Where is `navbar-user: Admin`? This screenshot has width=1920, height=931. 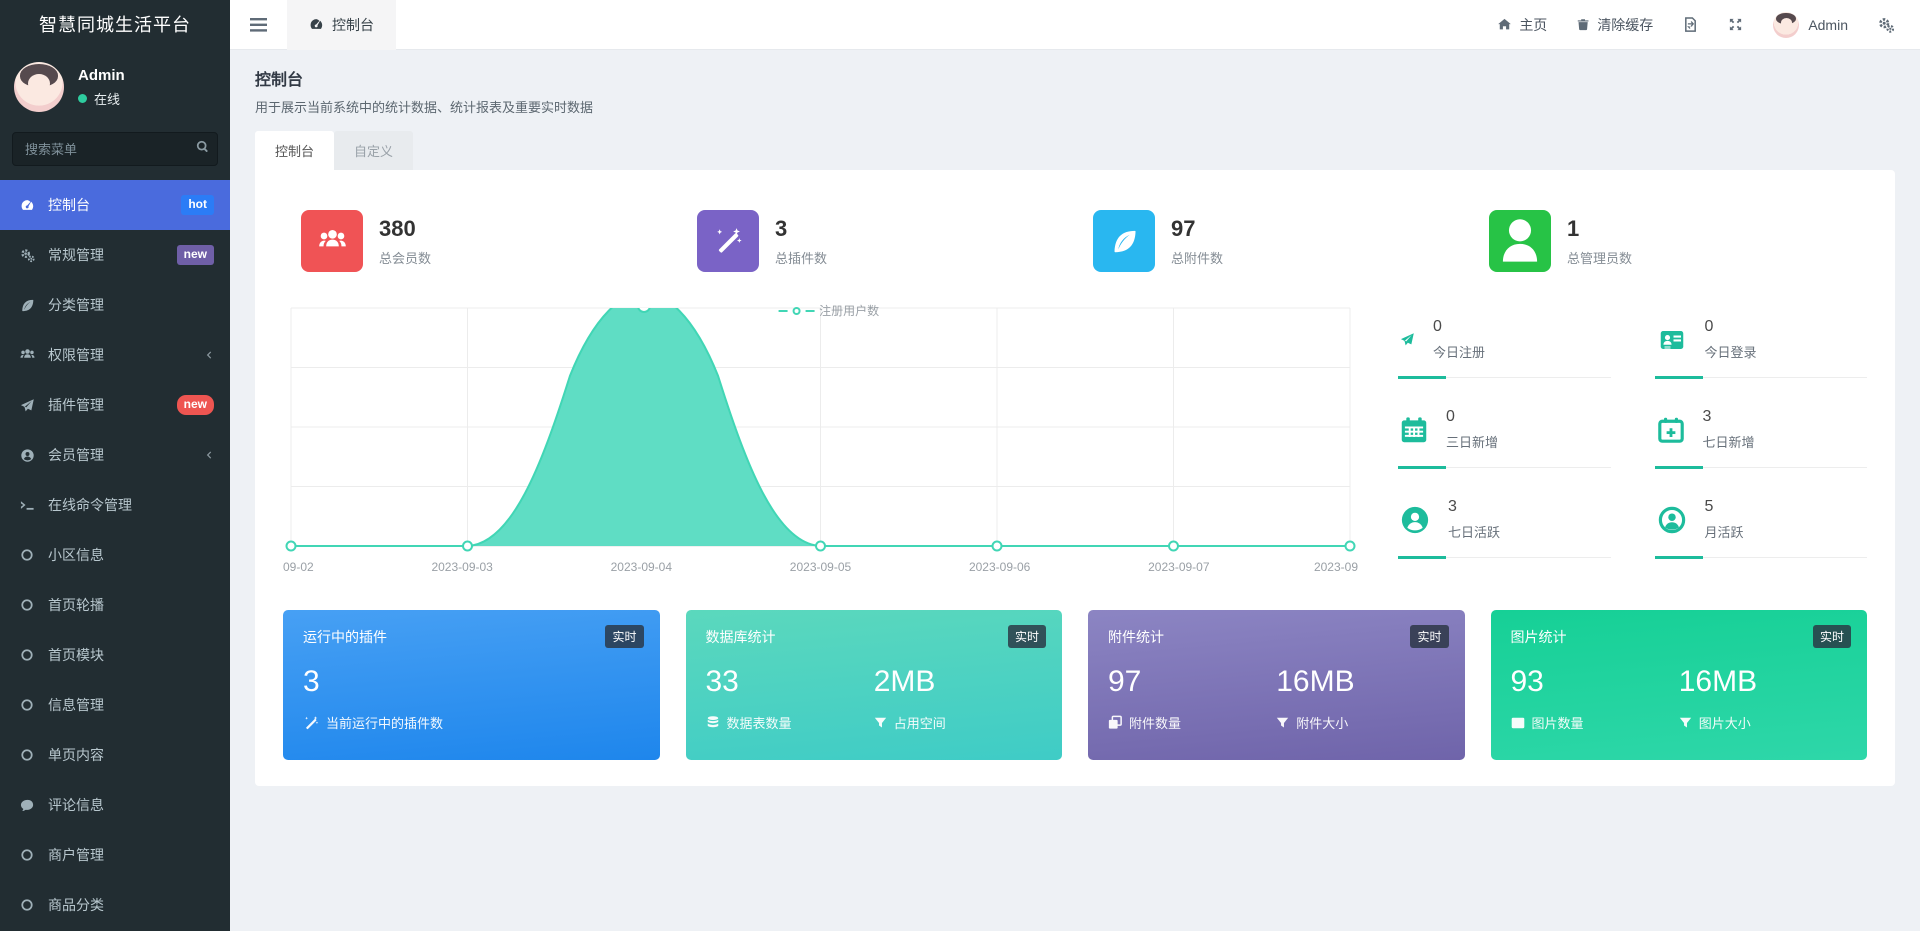 navbar-user: Admin is located at coordinates (1810, 24).